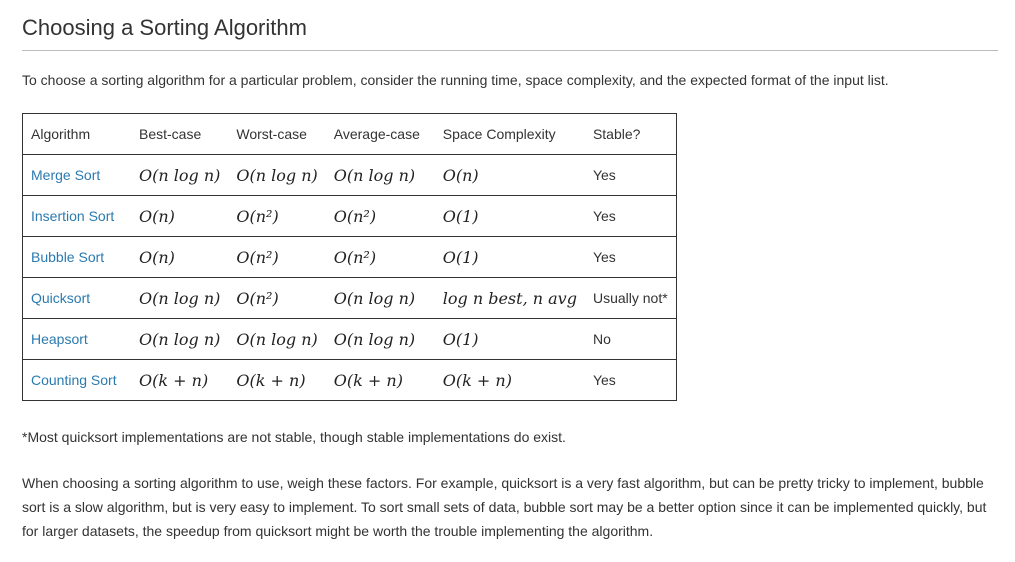  I want to click on algorithm-link-insertion-sort: Insertion Sort, so click(76, 216).